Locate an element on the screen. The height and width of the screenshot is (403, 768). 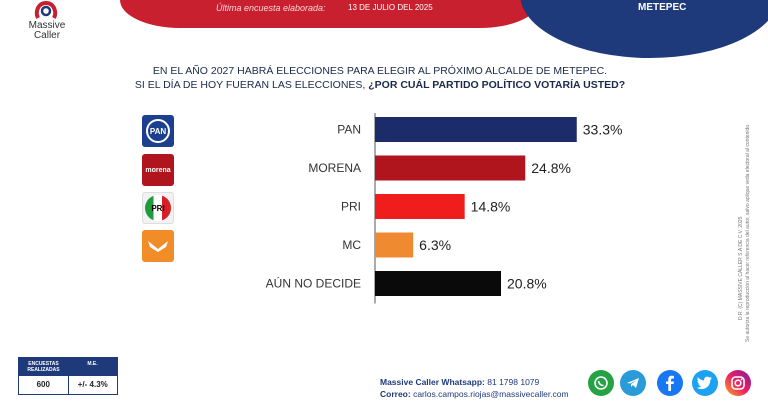
whatsapp-icon is located at coordinates (601, 383).